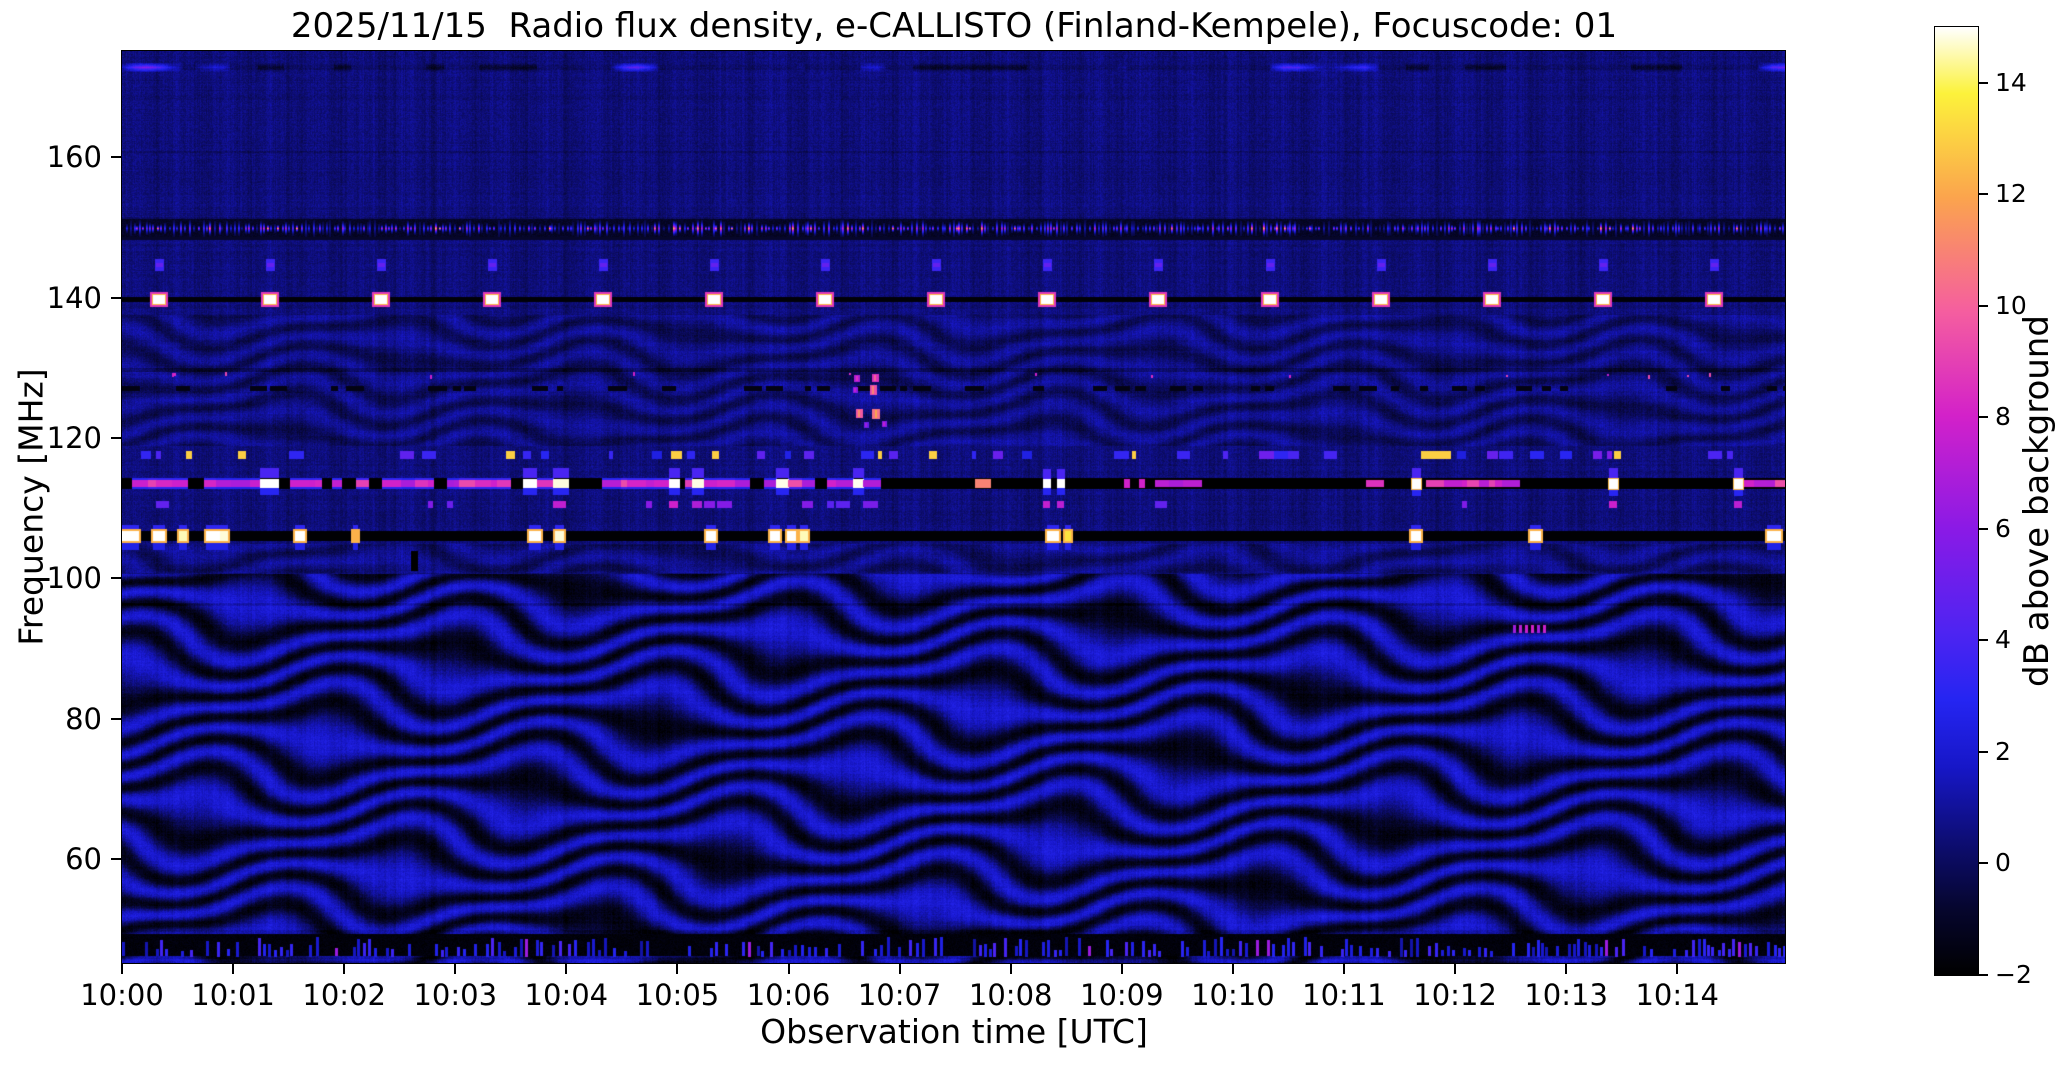  I want to click on y-tick-label: 100, so click(74, 578).